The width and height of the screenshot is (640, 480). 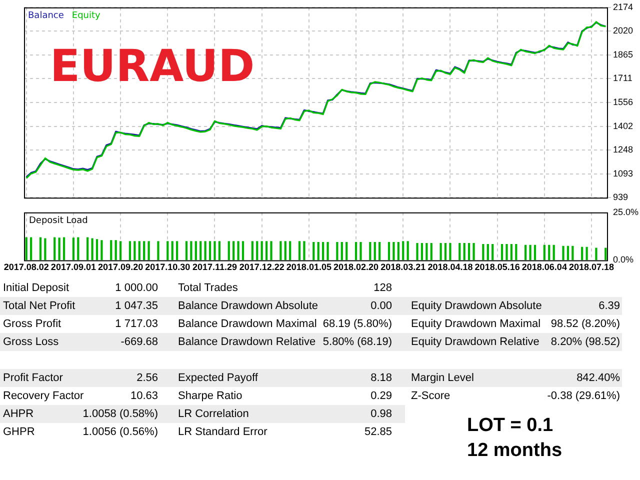 What do you see at coordinates (247, 342) in the screenshot?
I see `text: Balance Drawdown Relative` at bounding box center [247, 342].